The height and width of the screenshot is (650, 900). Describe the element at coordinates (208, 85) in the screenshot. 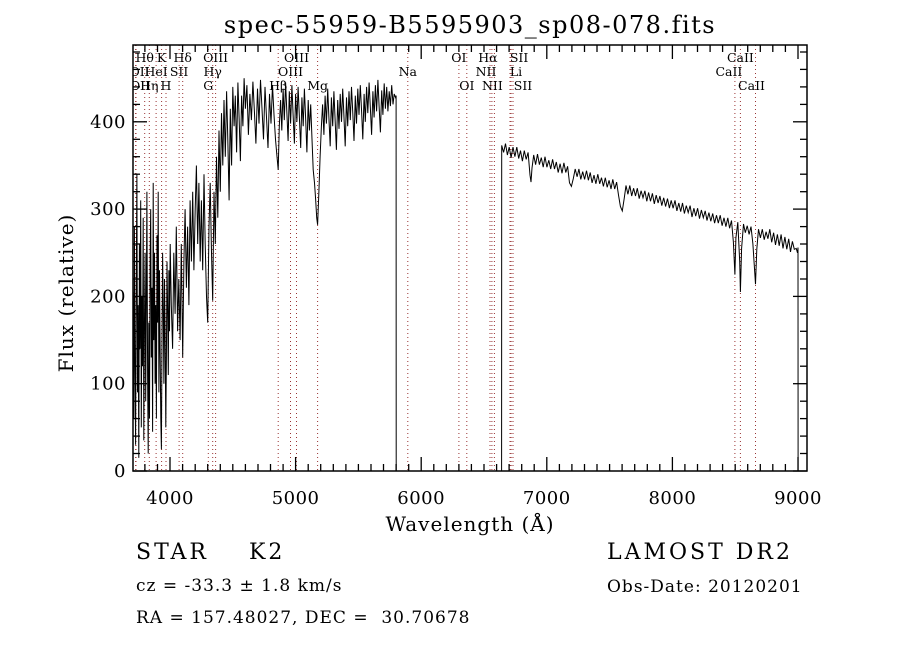

I see `spectral-line-label: G` at that location.